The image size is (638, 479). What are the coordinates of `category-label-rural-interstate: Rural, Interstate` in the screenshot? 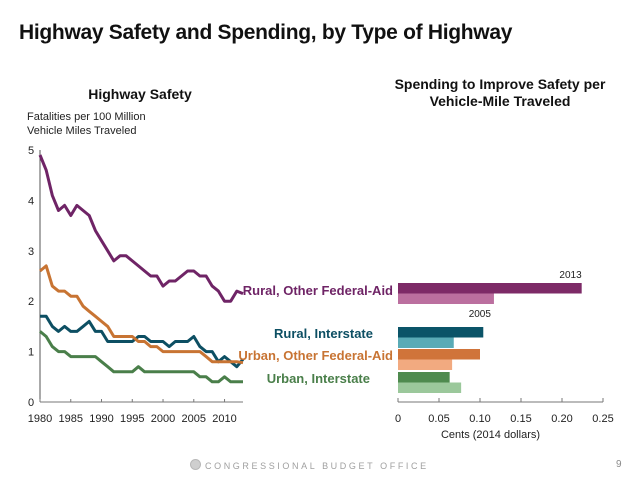 It's located at (323, 333).